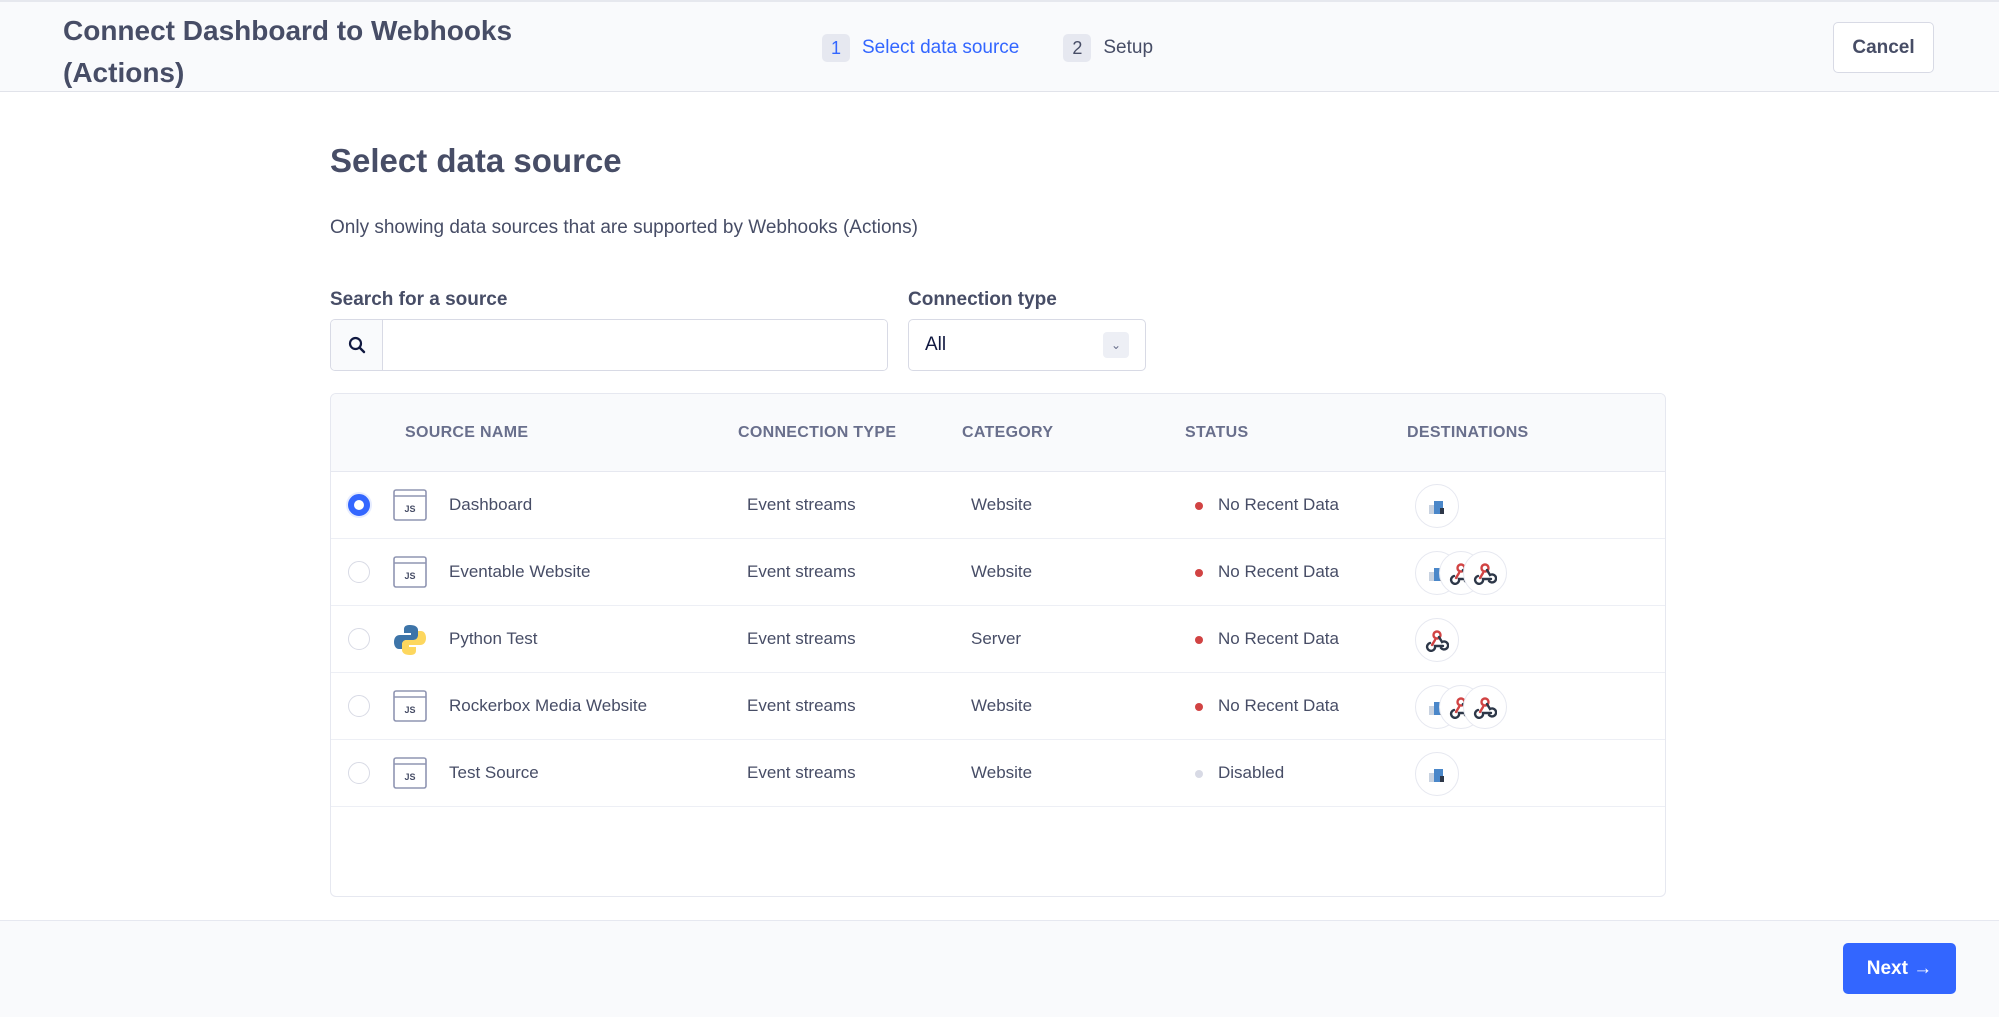  I want to click on step-setup: 2 Setup, so click(1108, 48).